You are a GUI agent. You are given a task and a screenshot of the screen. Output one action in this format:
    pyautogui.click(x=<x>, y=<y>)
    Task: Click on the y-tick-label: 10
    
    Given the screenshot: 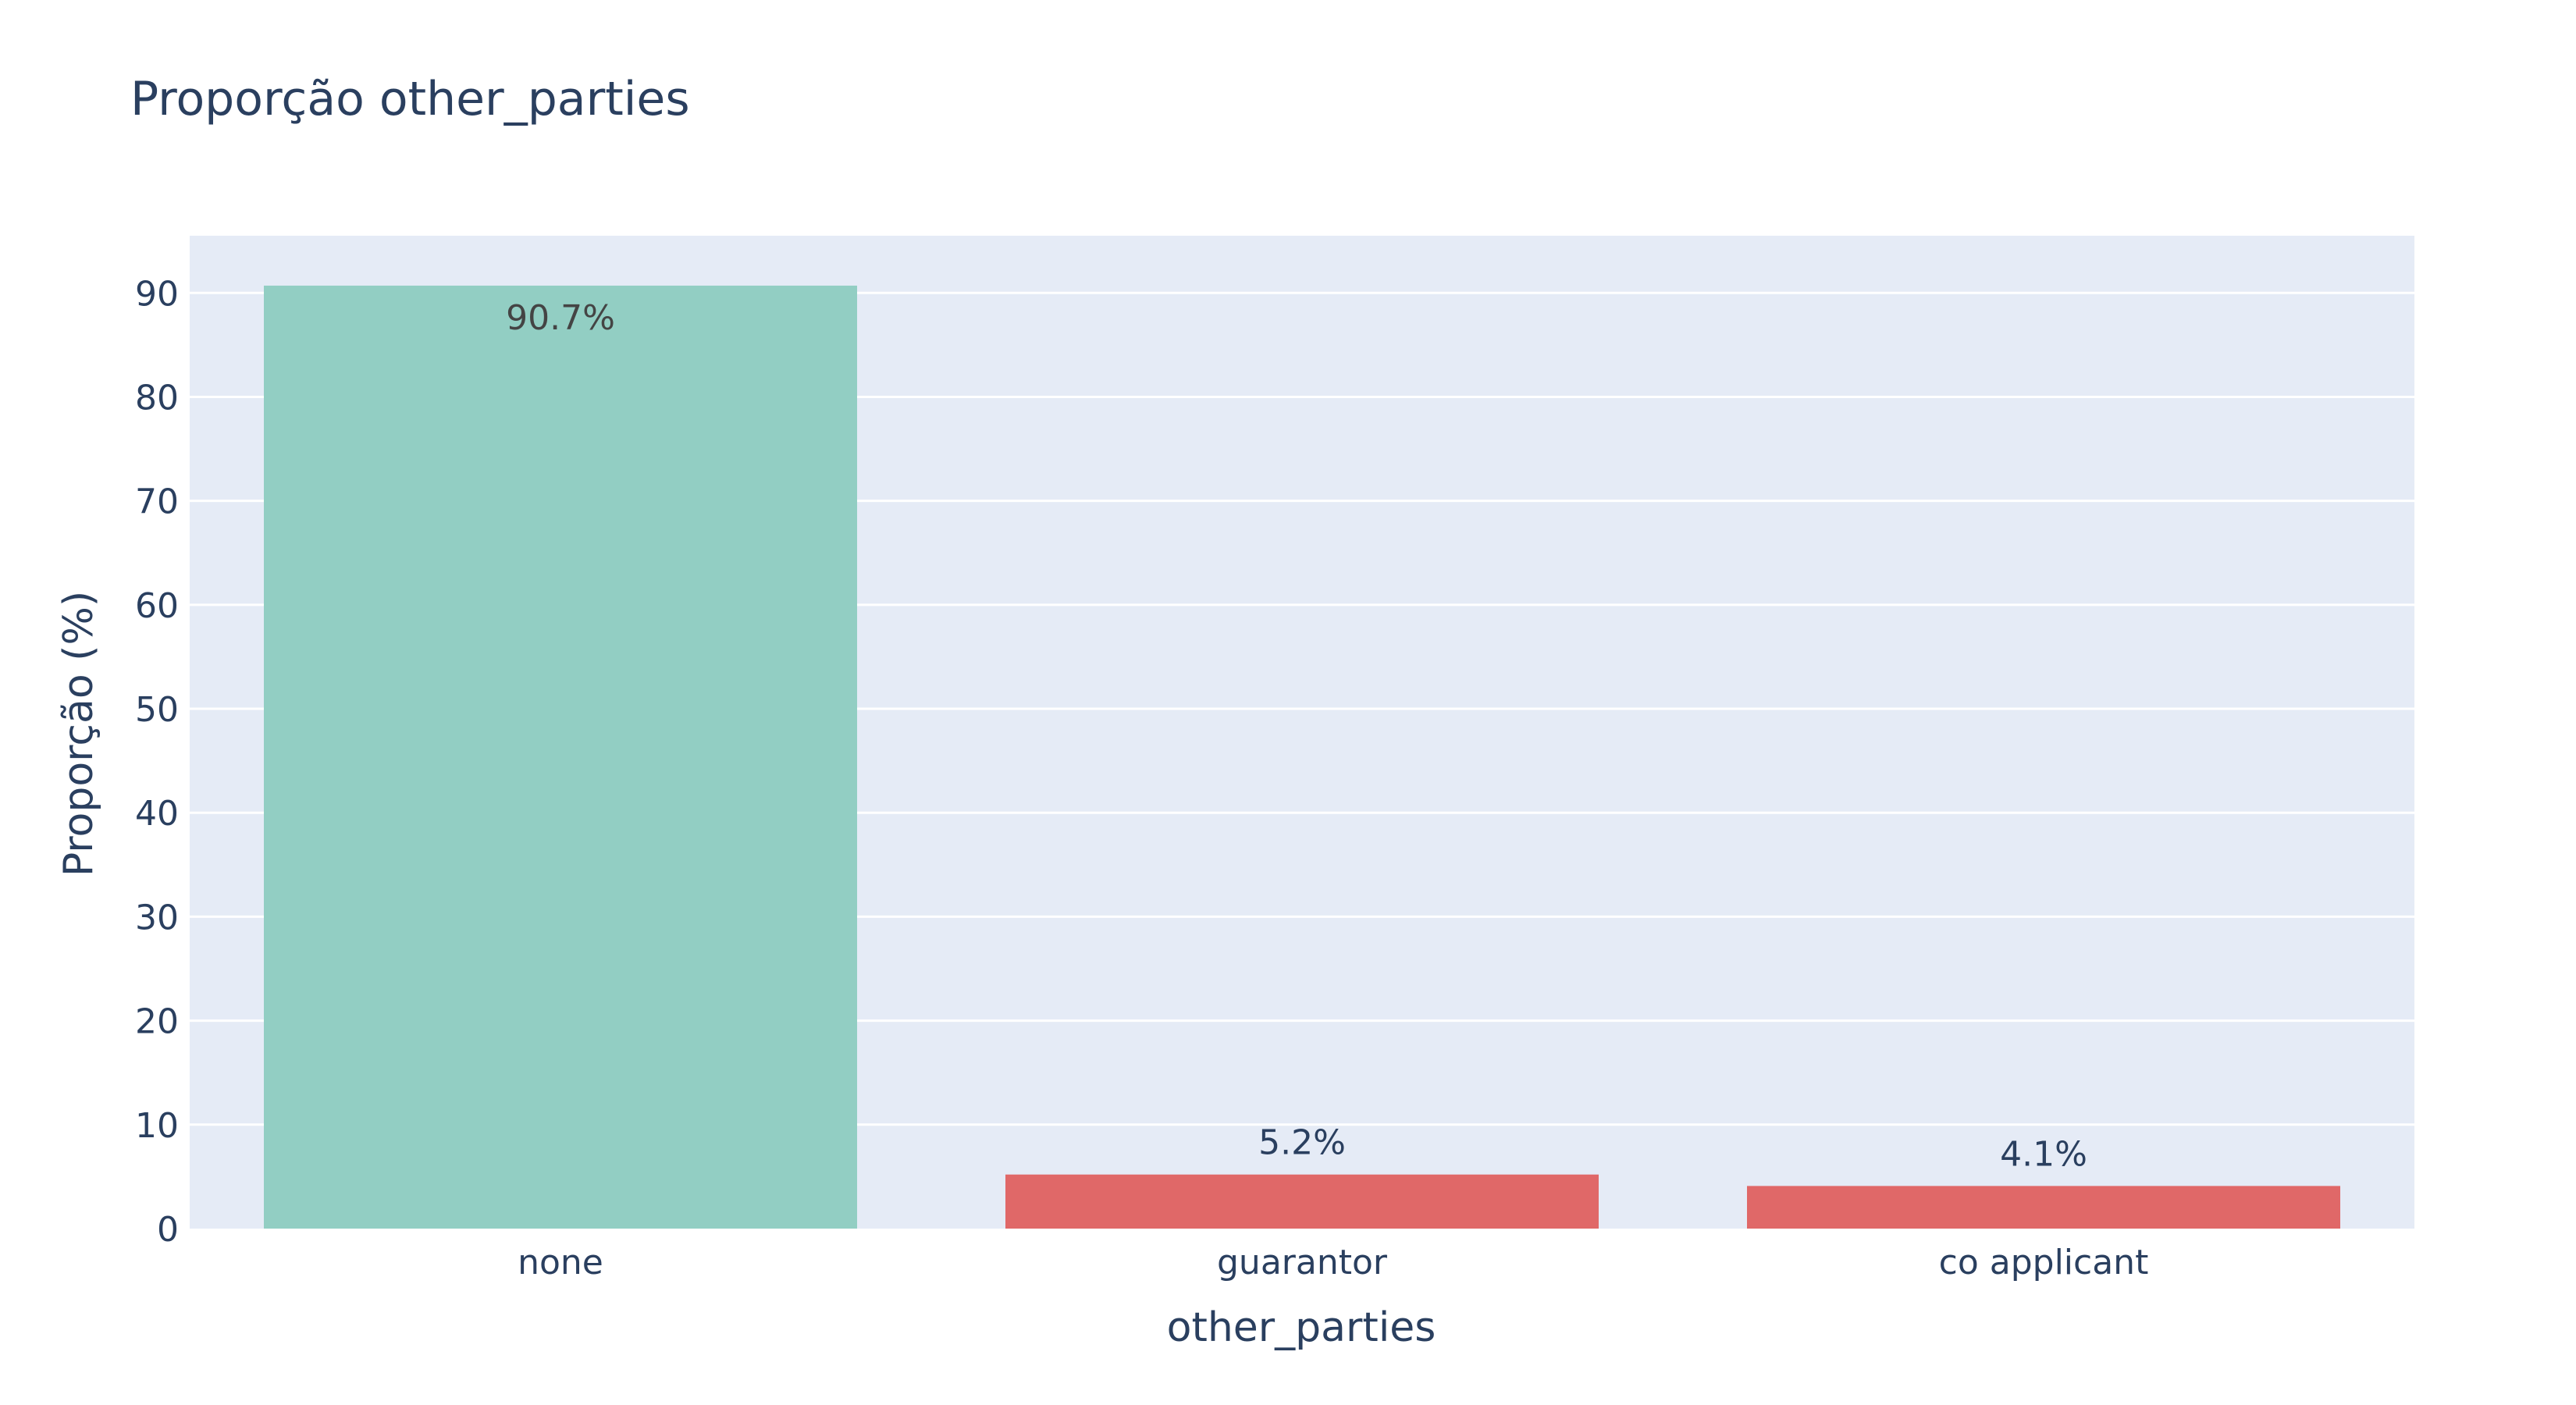 What is the action you would take?
    pyautogui.click(x=157, y=1126)
    